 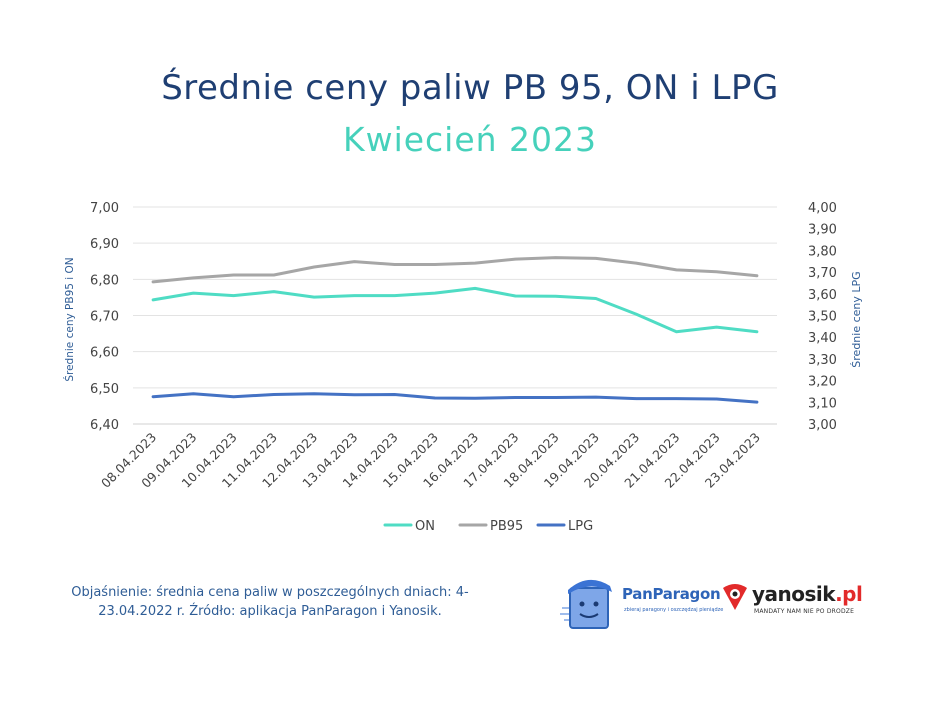 I want to click on yanosik-tagline: MANDATY NAM NIE PO DRODZE, so click(x=804, y=611).